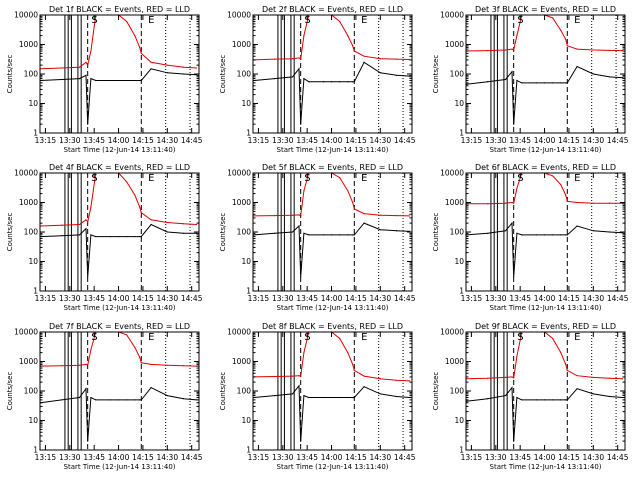 The height and width of the screenshot is (480, 640). I want to click on y-tick-label: 1000, so click(241, 44).